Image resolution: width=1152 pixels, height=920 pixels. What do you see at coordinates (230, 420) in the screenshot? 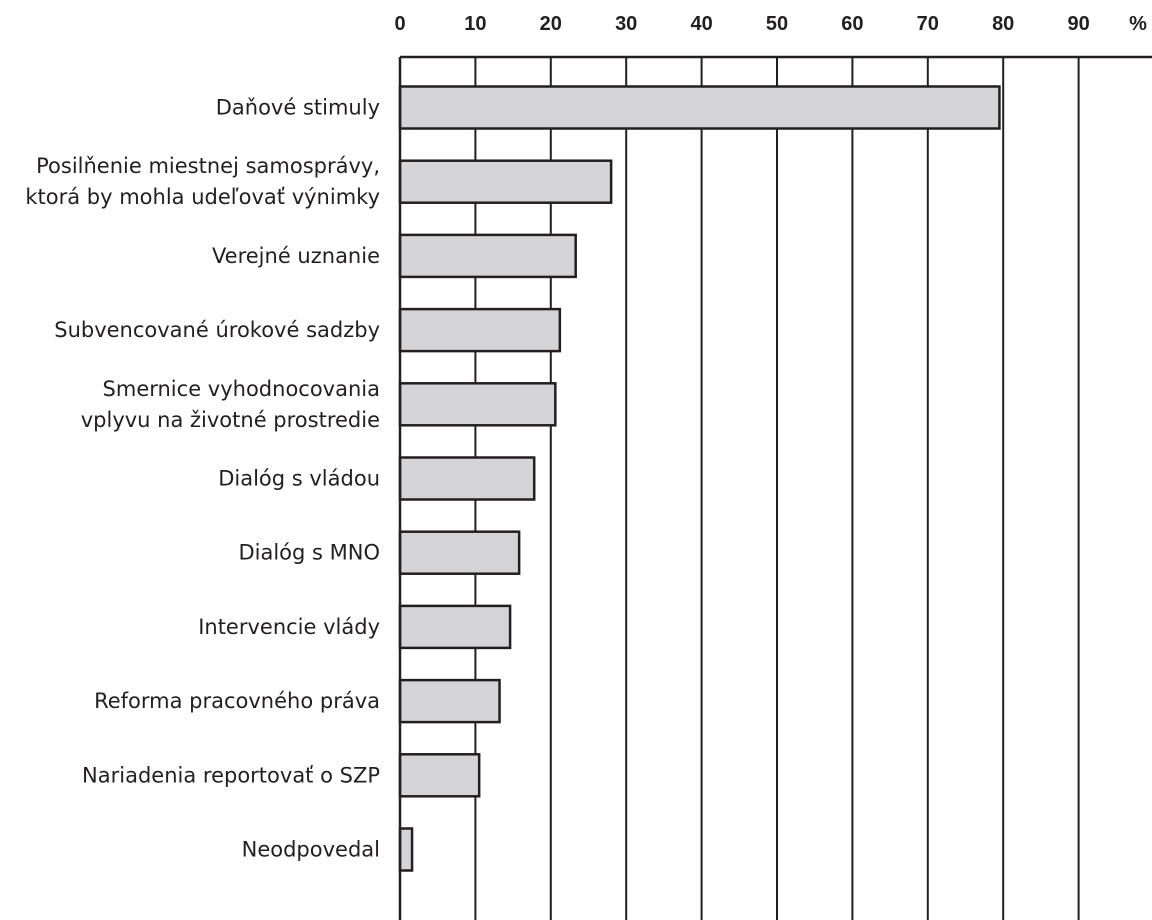
I see `category-label-line: vplyvu na životné prostredie` at bounding box center [230, 420].